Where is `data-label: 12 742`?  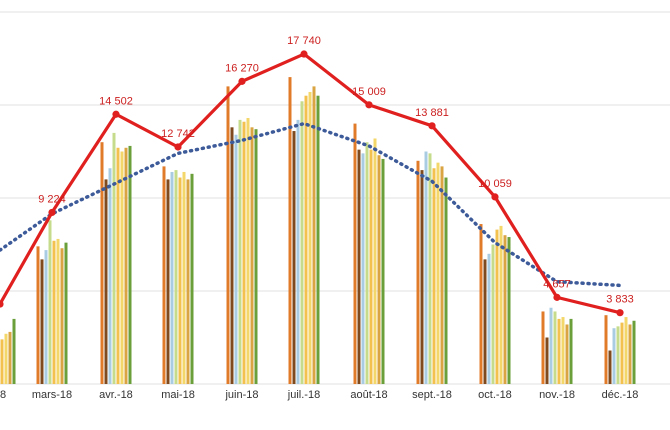
data-label: 12 742 is located at coordinates (178, 134).